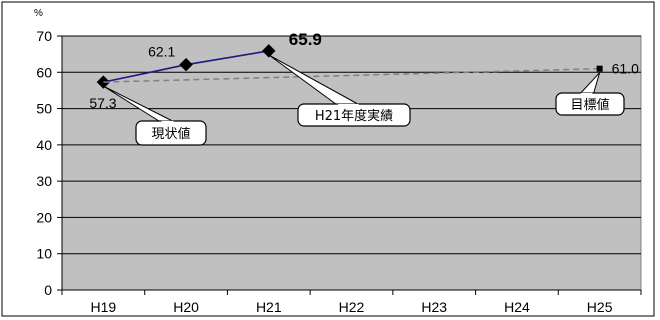 The image size is (660, 320). What do you see at coordinates (590, 94) in the screenshot?
I see `callout: 目標値` at bounding box center [590, 94].